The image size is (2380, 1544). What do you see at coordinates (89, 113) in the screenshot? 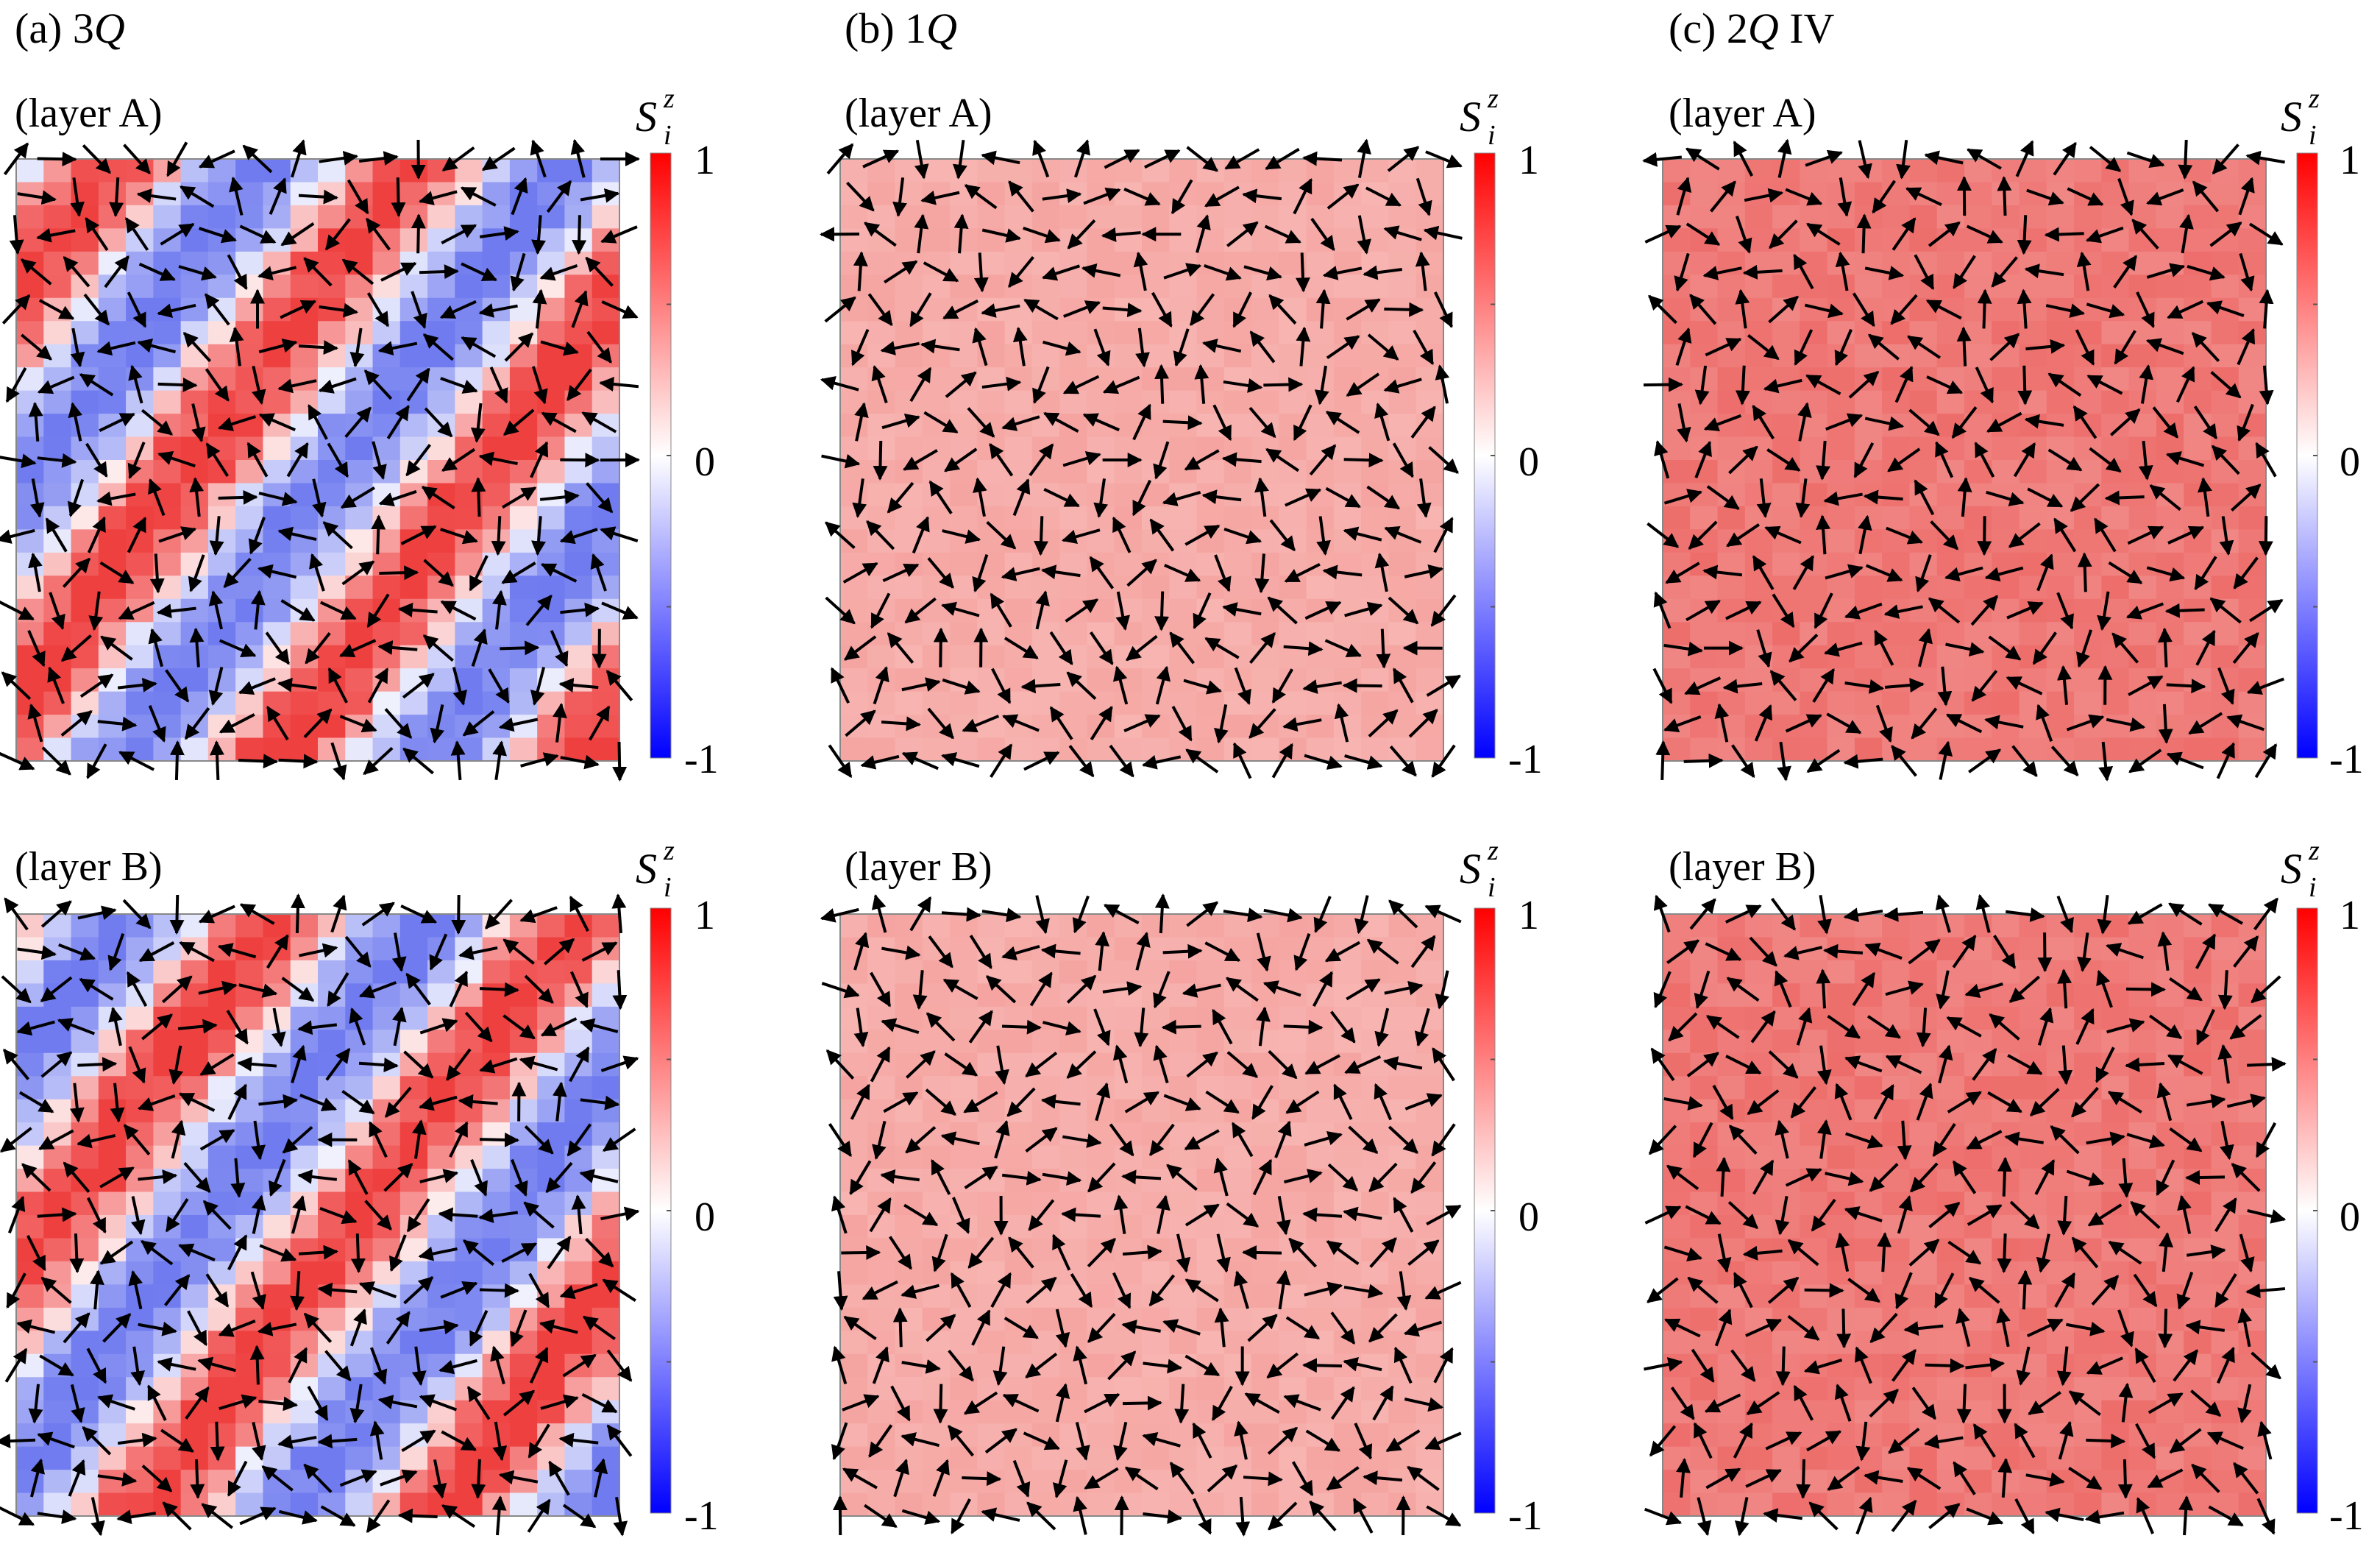
I see `layer-label-a-top: (layer A)` at bounding box center [89, 113].